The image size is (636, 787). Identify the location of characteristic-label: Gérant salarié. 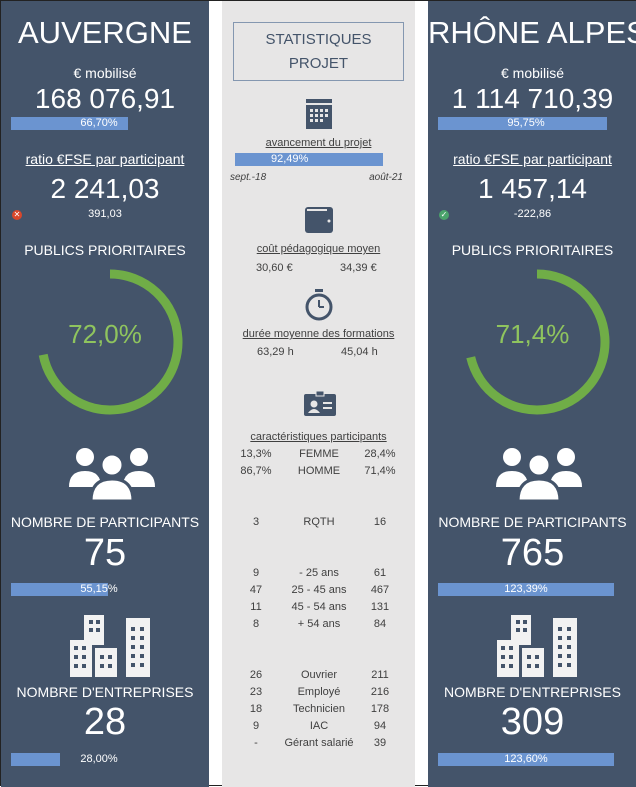
(319, 743).